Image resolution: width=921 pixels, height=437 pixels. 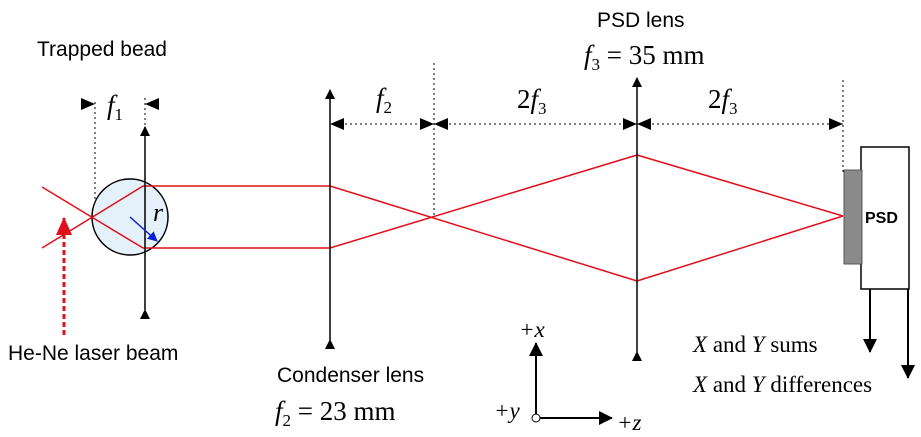 I want to click on center-arrowhead-right, so click(x=630, y=124).